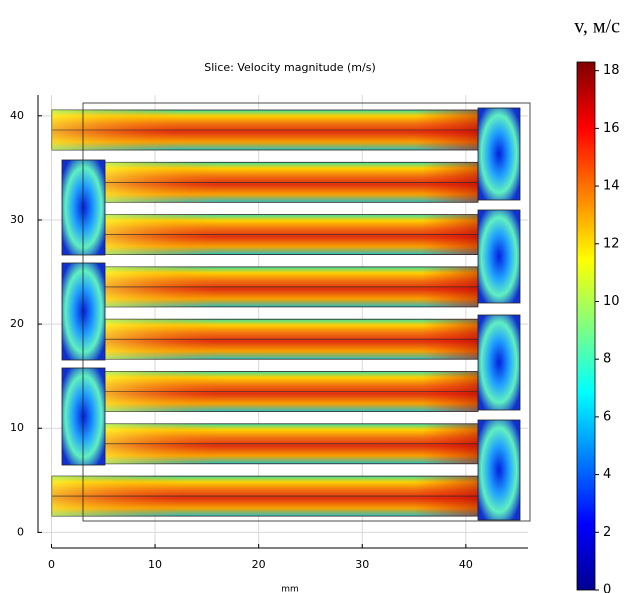  Describe the element at coordinates (290, 67) in the screenshot. I see `chart-title: Slice: Velocity magnitude (m/s)` at that location.